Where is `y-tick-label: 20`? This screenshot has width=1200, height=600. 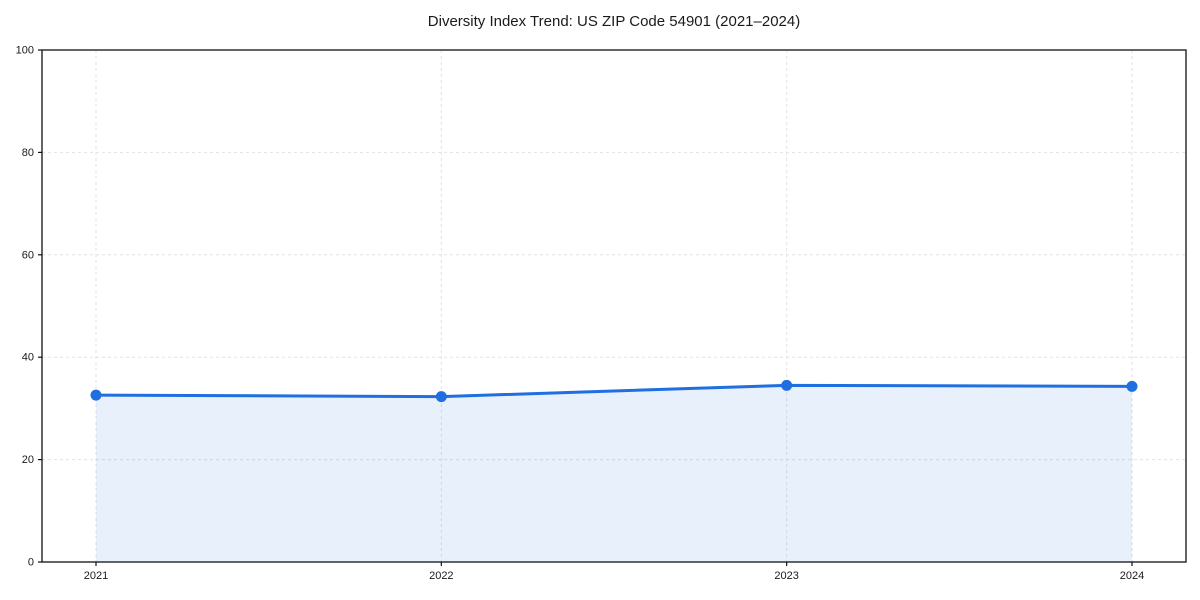 y-tick-label: 20 is located at coordinates (28, 460).